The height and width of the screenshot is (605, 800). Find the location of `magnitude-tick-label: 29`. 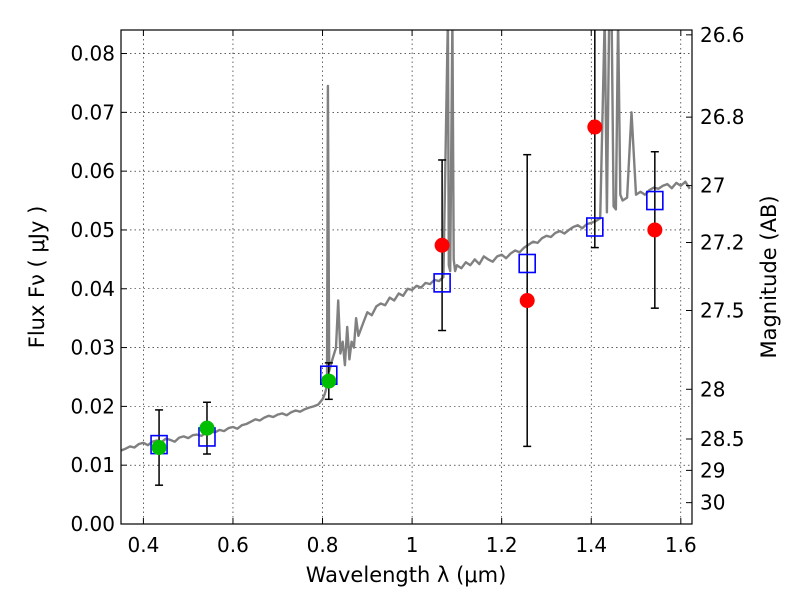

magnitude-tick-label: 29 is located at coordinates (712, 470).